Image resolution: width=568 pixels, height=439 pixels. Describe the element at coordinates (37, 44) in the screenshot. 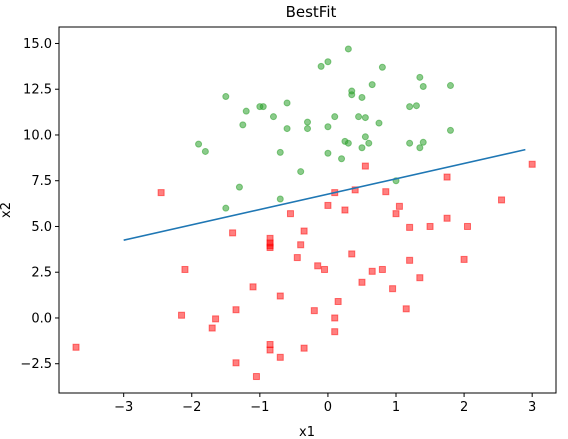

I see `y-tick-label: 15.0` at that location.